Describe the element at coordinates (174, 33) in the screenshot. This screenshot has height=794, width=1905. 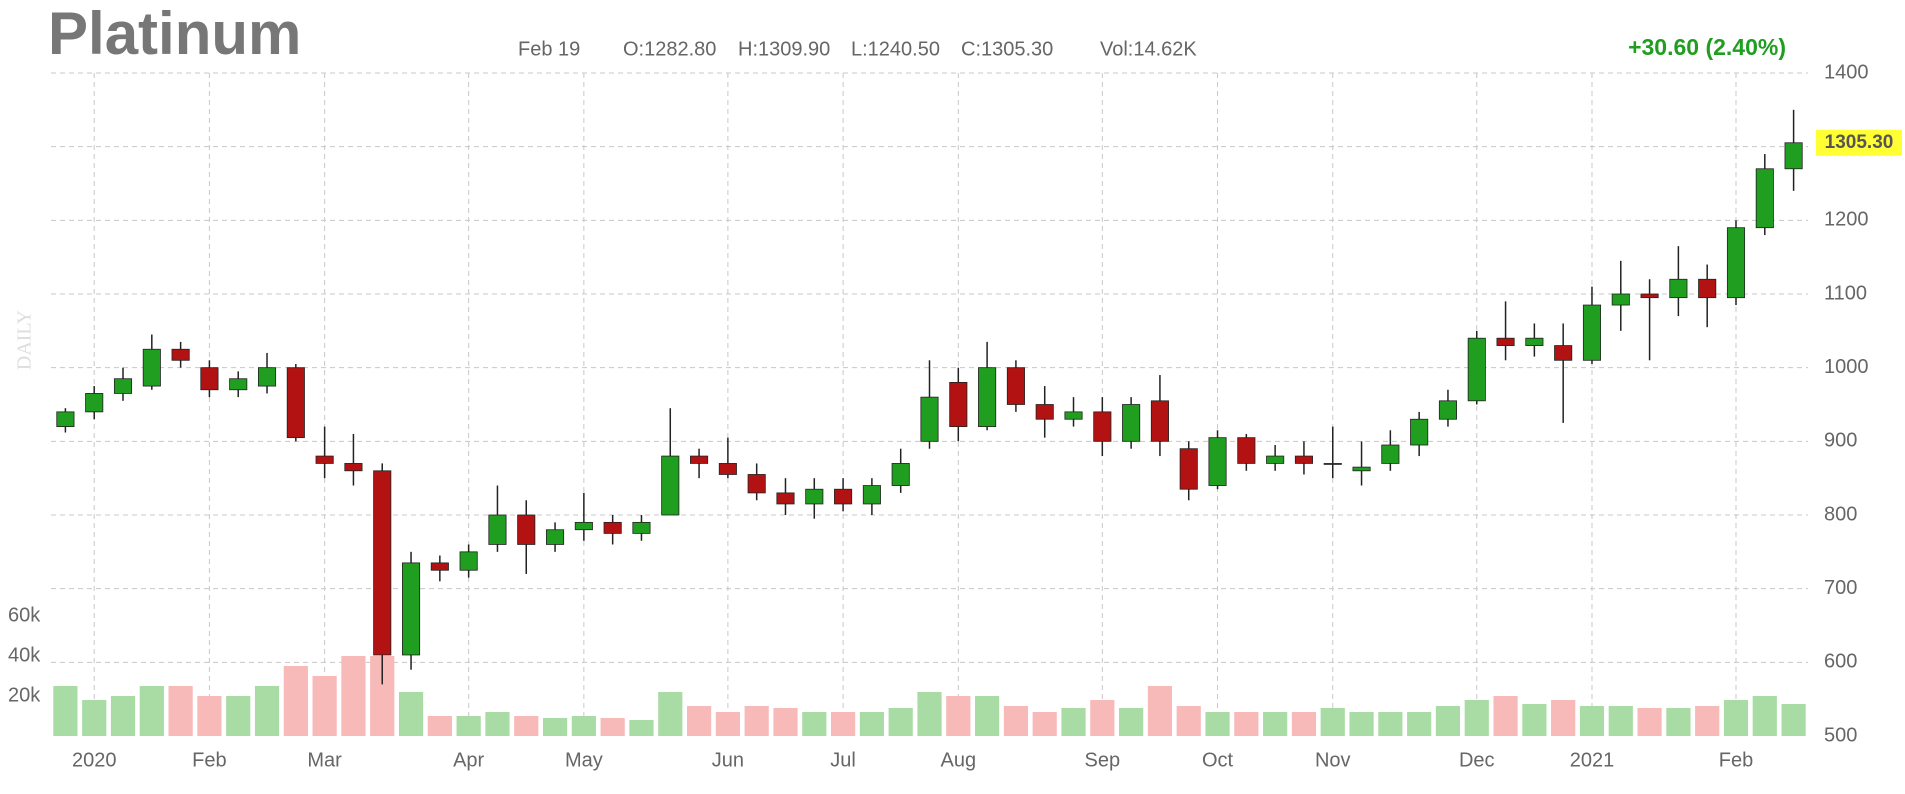
I see `chart-title: Platinum` at that location.